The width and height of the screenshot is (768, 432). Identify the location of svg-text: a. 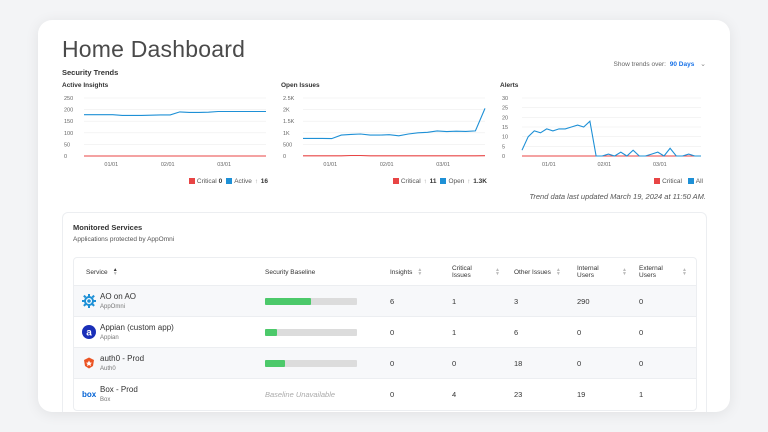
(89, 333).